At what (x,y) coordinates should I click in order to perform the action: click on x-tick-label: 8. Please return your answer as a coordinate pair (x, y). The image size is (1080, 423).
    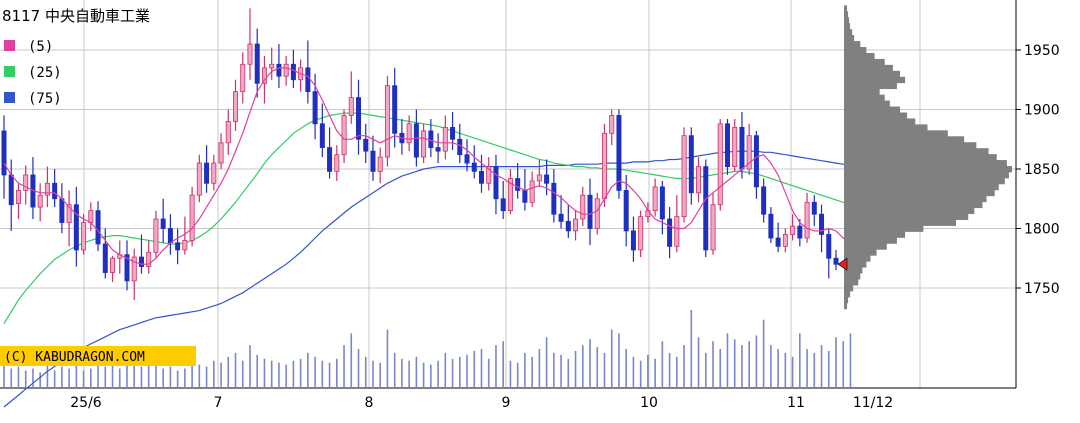
    Looking at the image, I should click on (369, 403).